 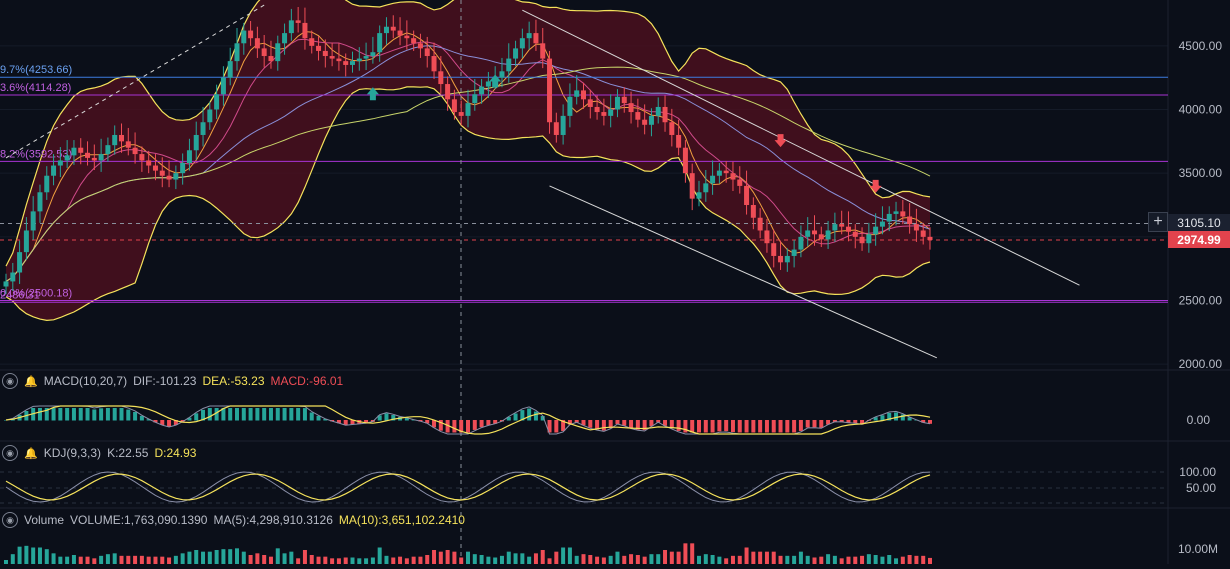 What do you see at coordinates (401, 520) in the screenshot?
I see `volume-ma10: MA(10):3,651,102.2410` at bounding box center [401, 520].